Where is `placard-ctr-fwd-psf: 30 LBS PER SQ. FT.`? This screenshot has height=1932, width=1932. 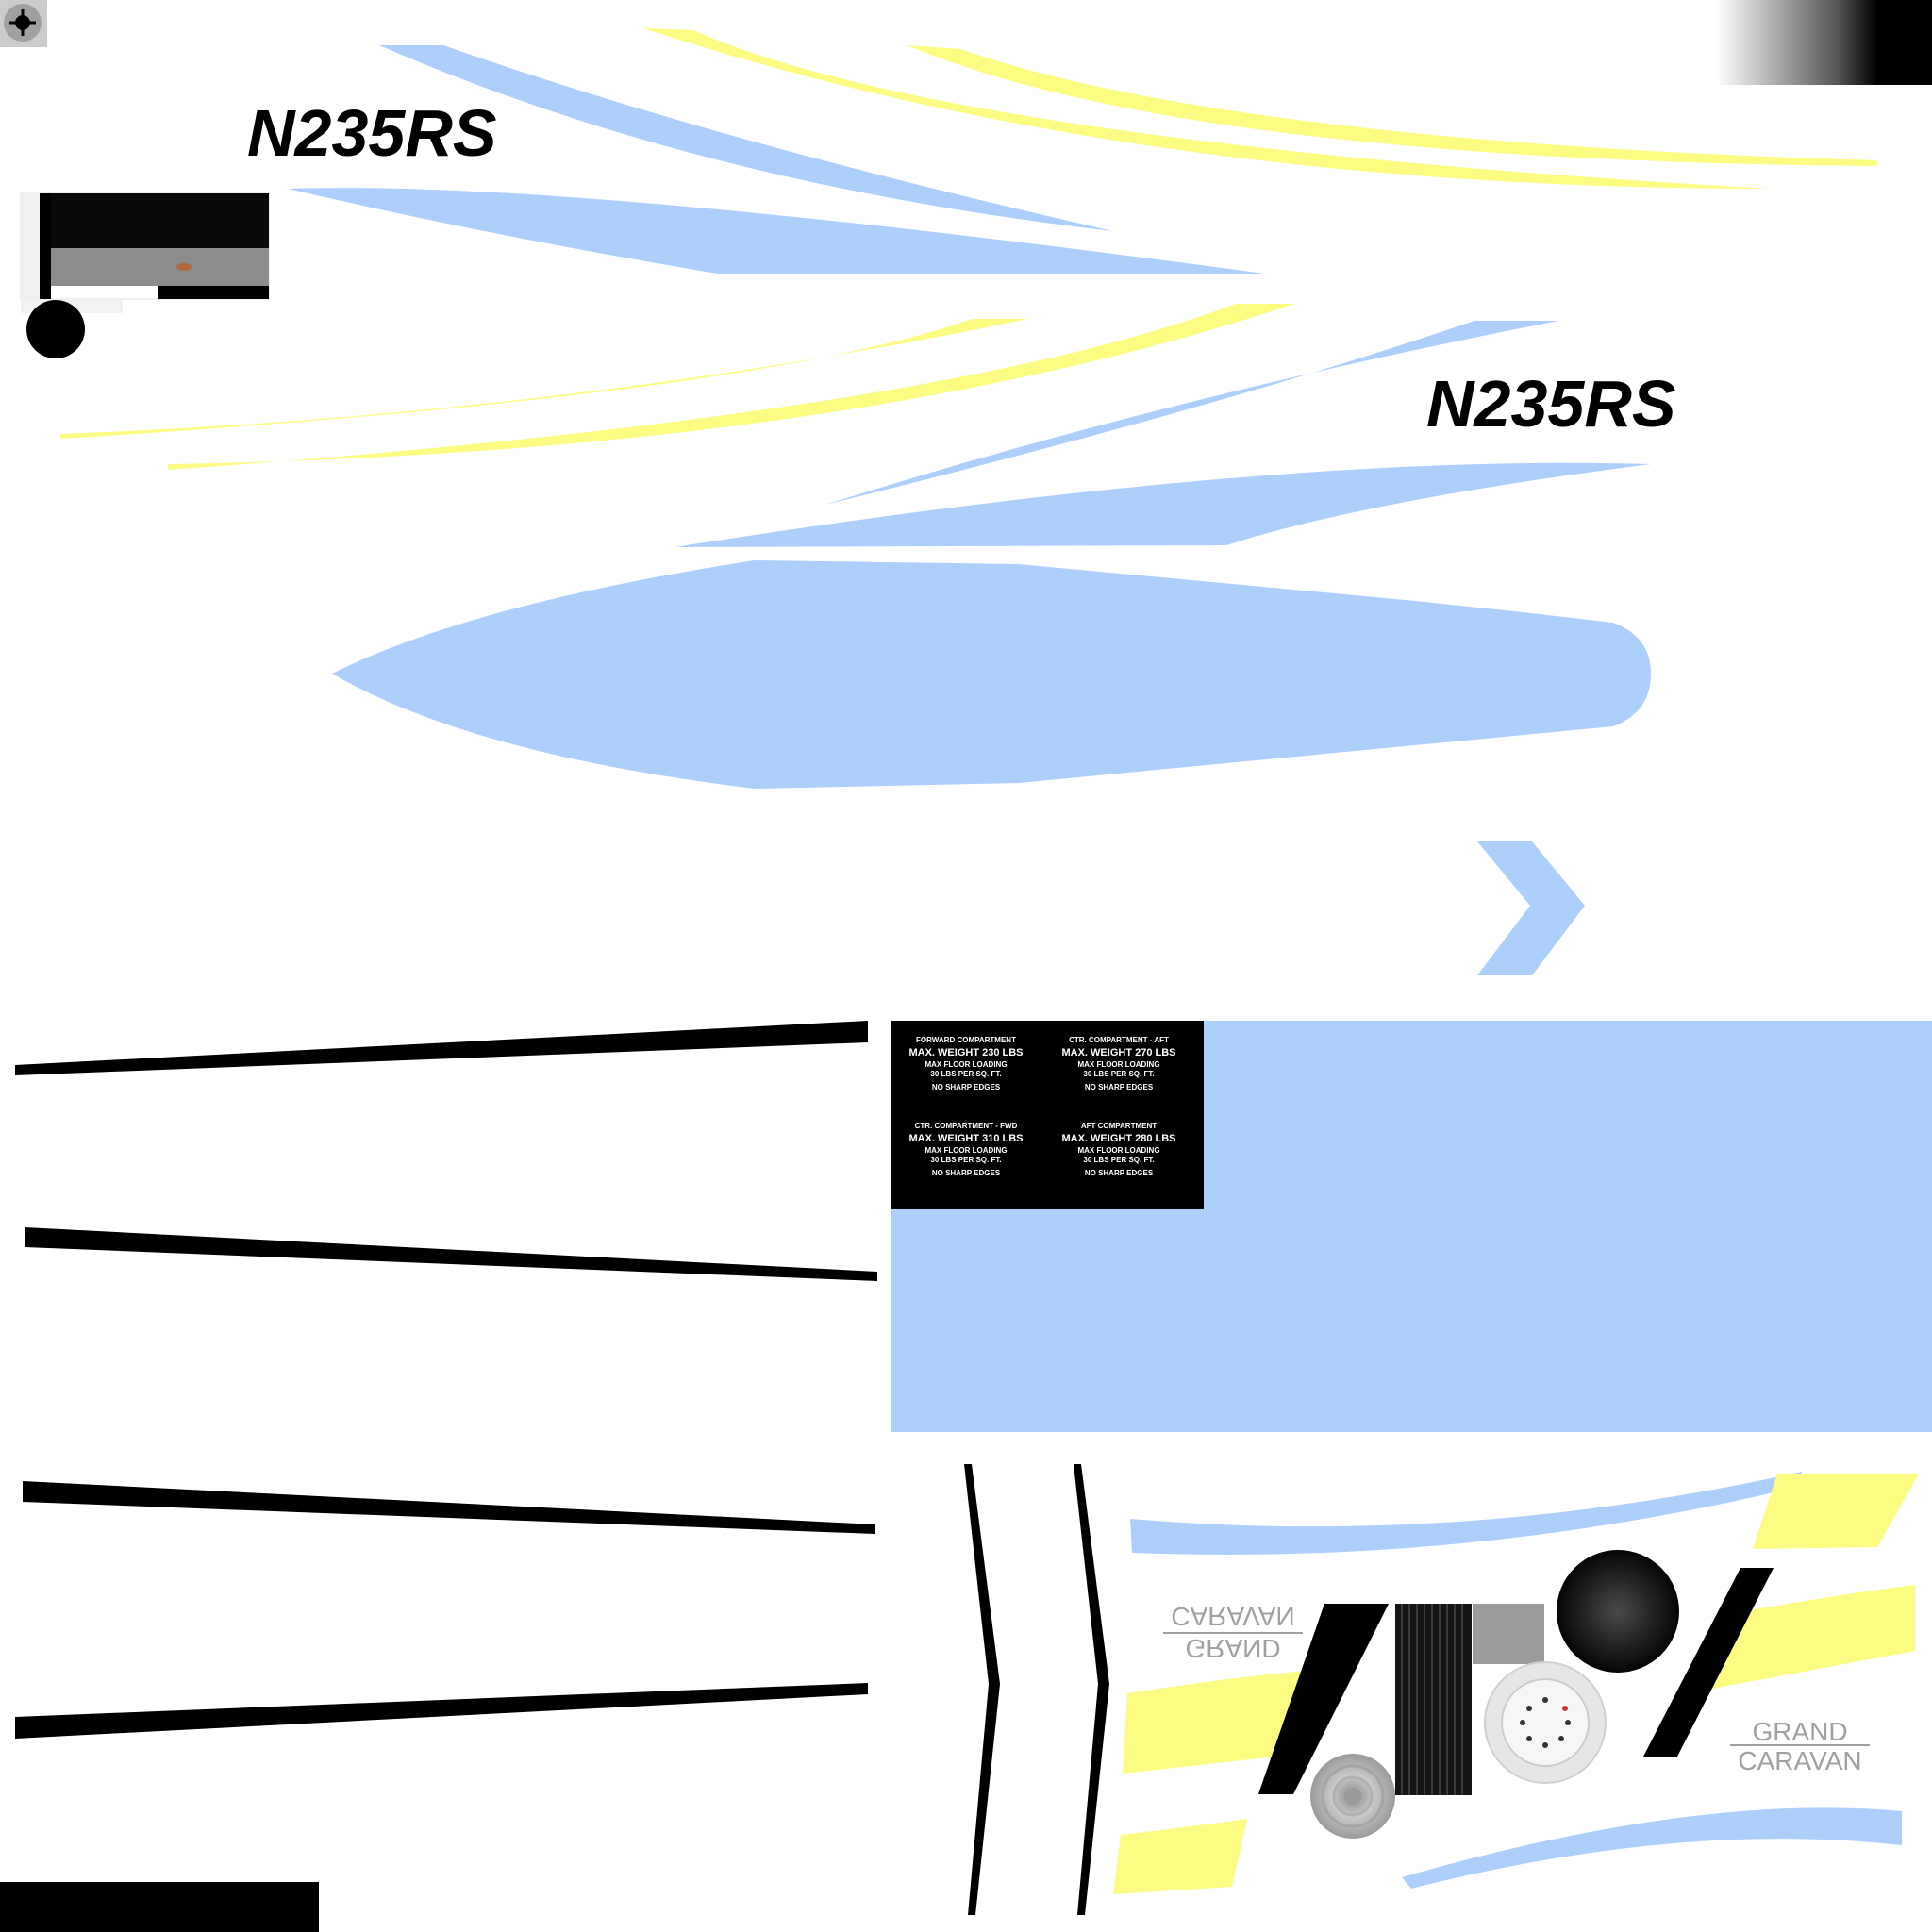
placard-ctr-fwd-psf: 30 LBS PER SQ. FT. is located at coordinates (965, 1160).